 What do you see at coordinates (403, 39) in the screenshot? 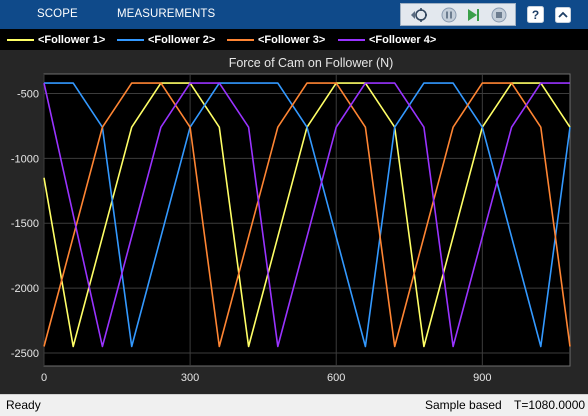
I see `legend-label: <Follower 4>` at bounding box center [403, 39].